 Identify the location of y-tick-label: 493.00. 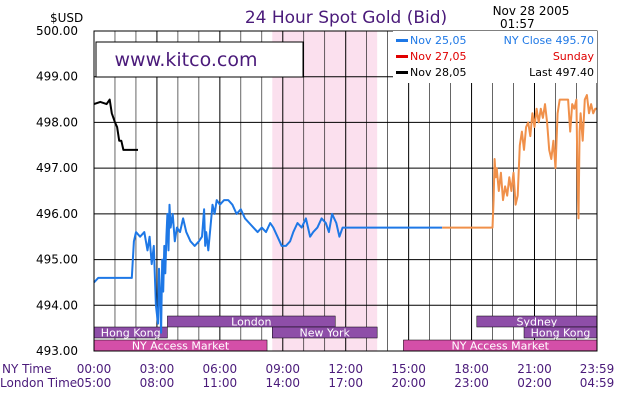
(57, 351).